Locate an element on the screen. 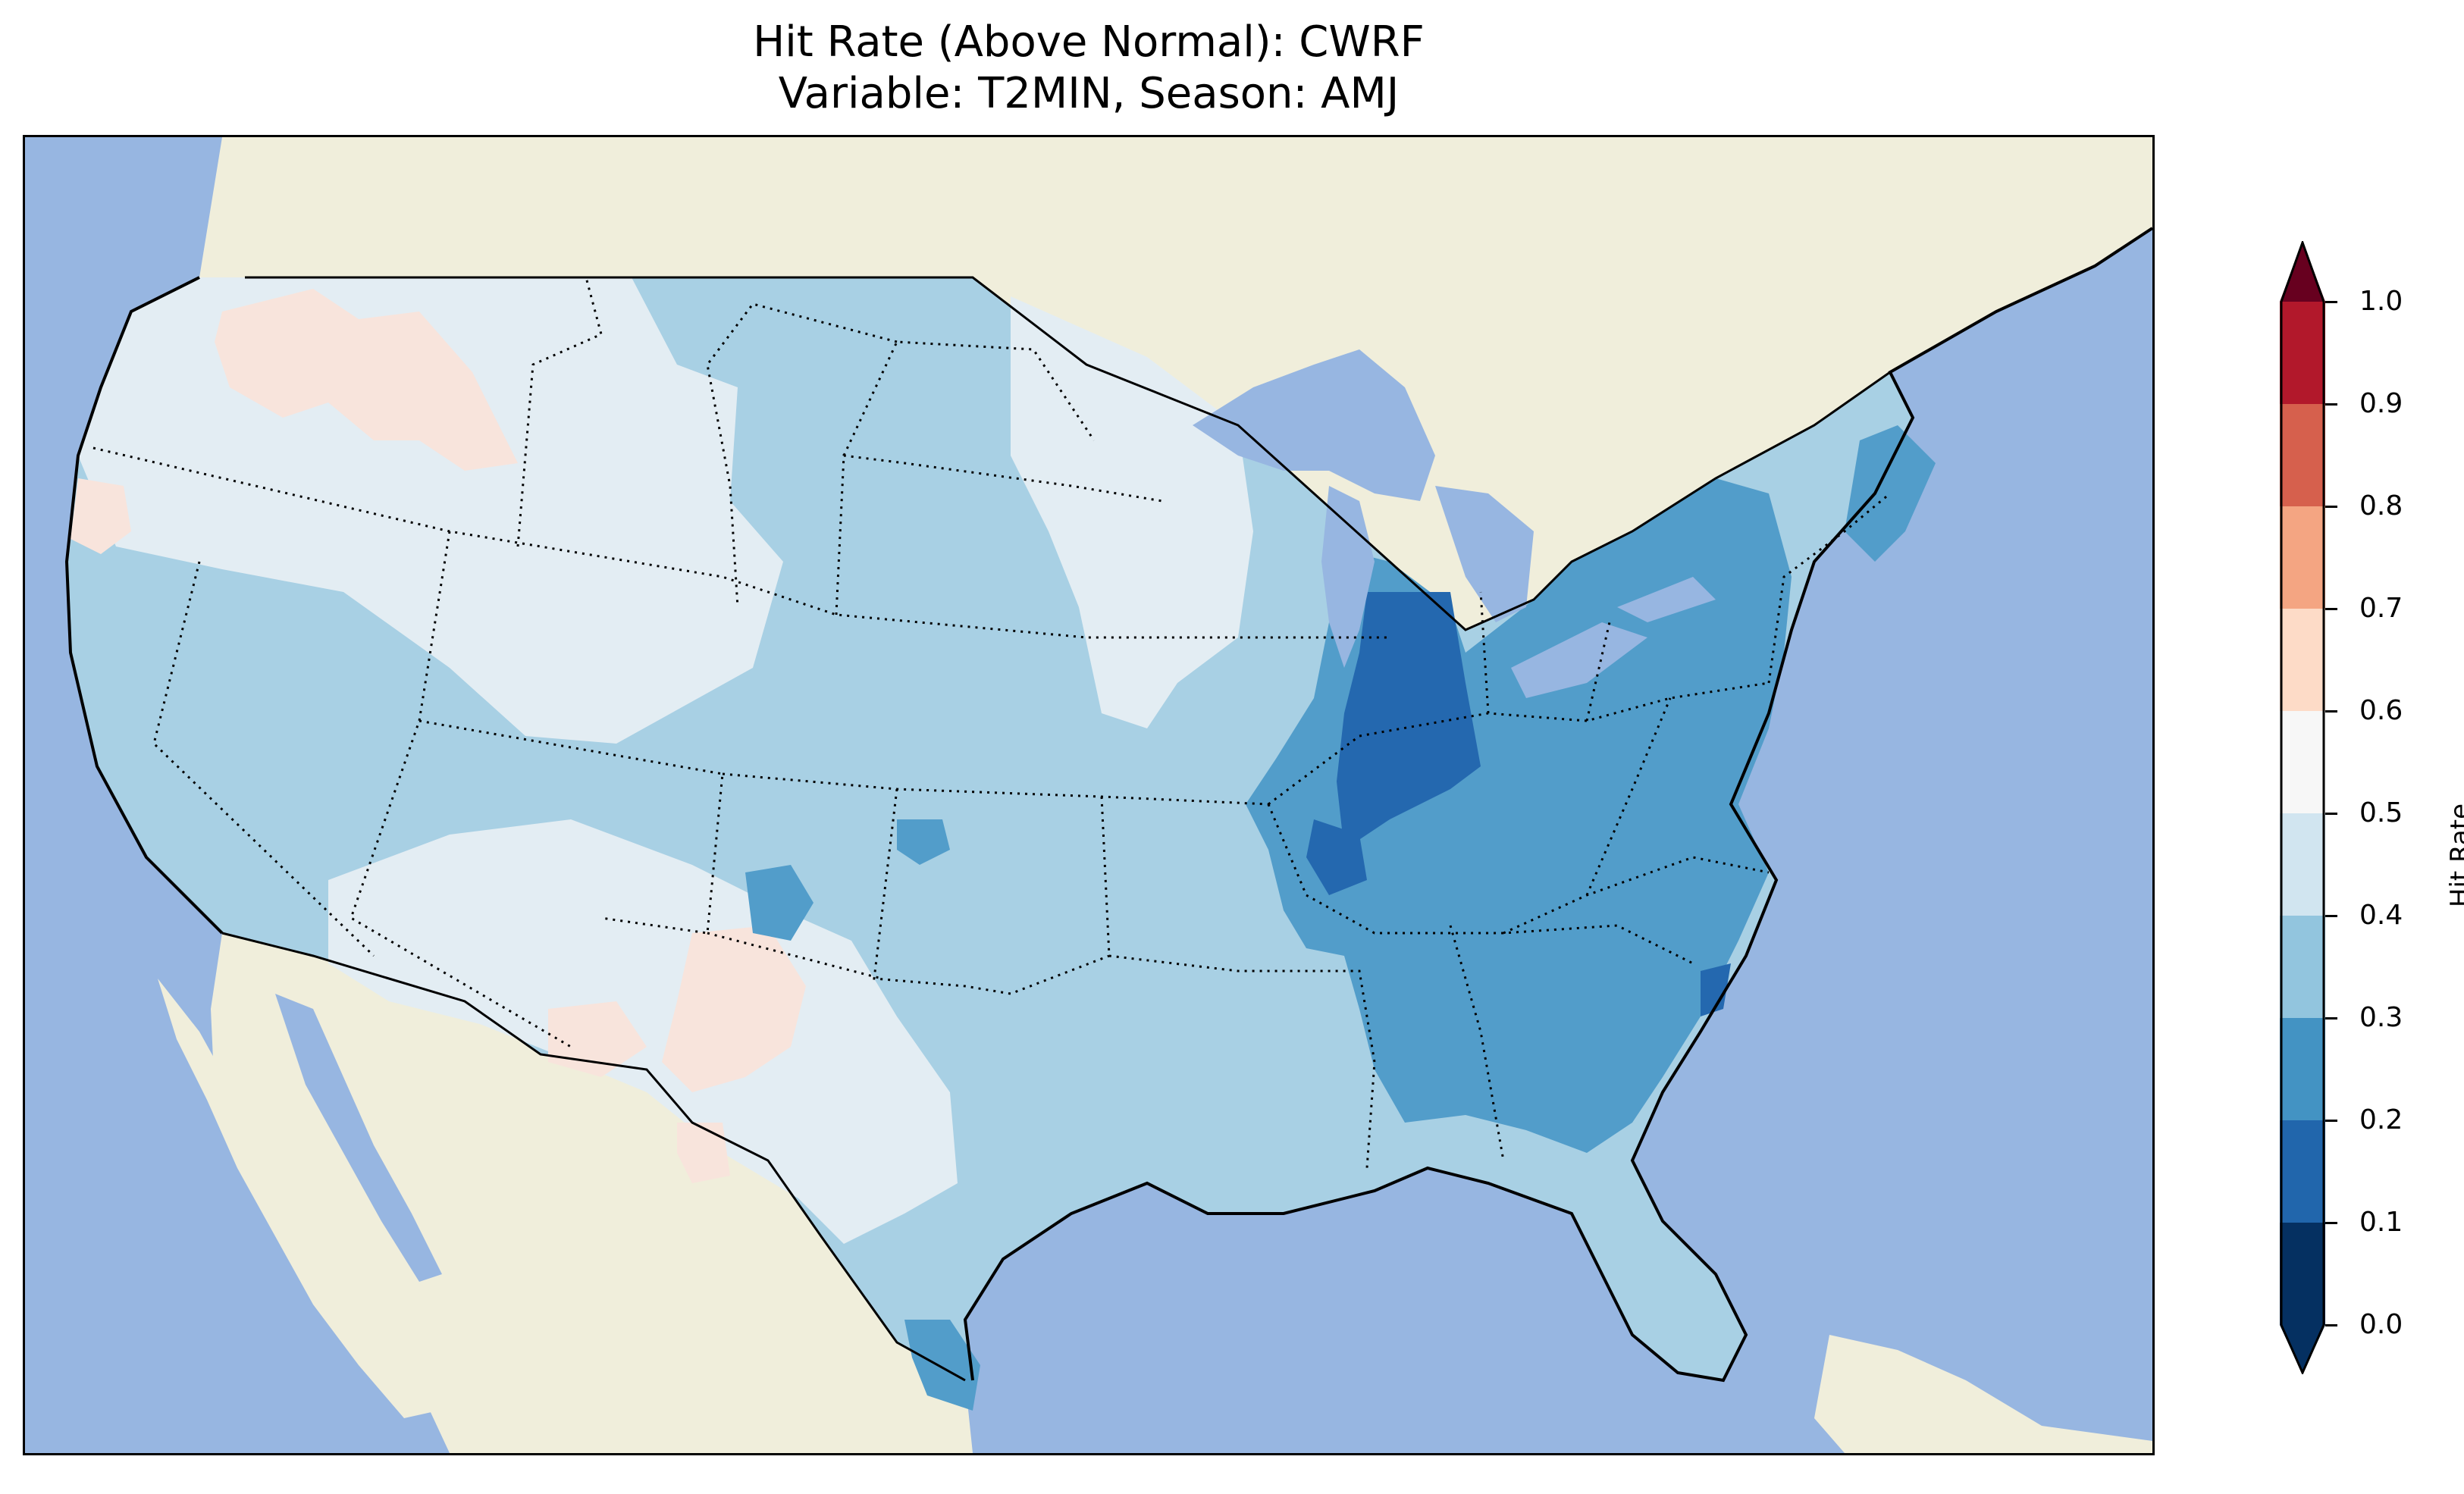 This screenshot has height=1494, width=2464. land-mexico is located at coordinates (592, 1193).